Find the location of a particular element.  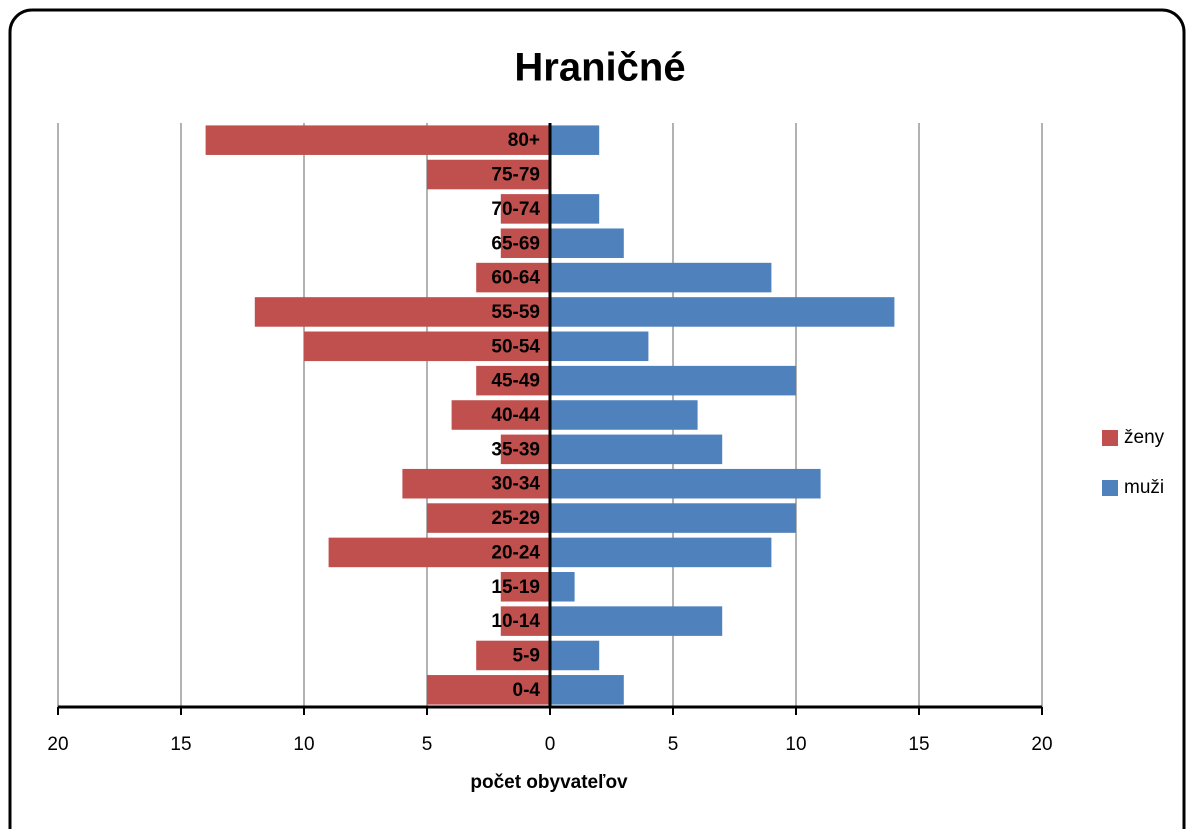

y-tick-label: 30-34 is located at coordinates (515, 484).